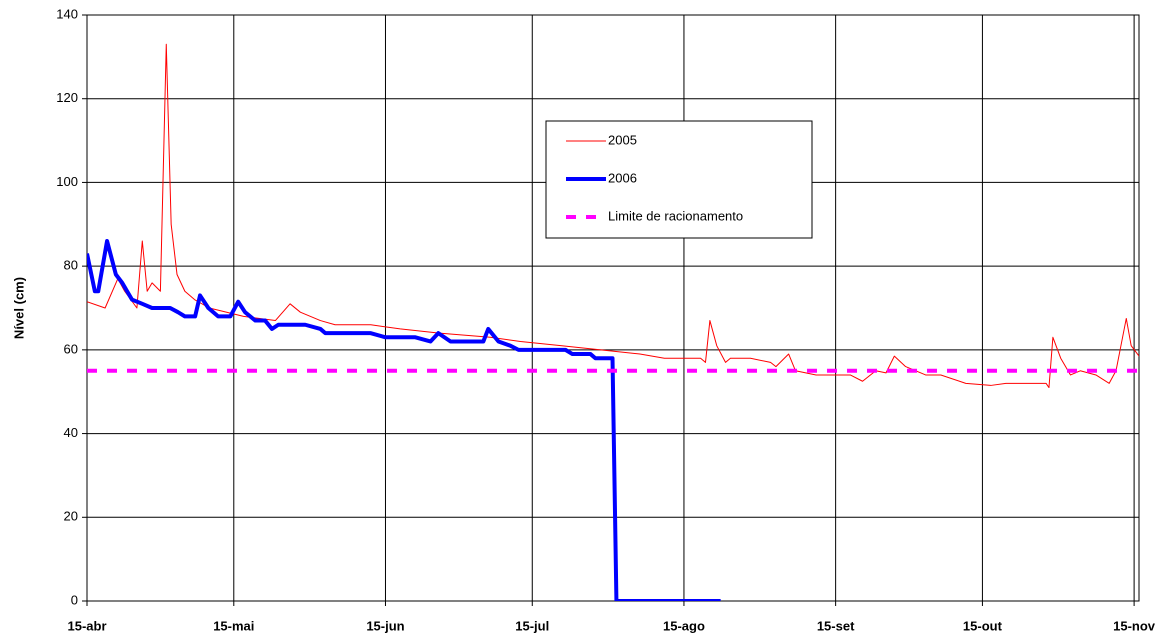 The width and height of the screenshot is (1174, 634). What do you see at coordinates (67, 97) in the screenshot?
I see `y-tick-label: 120` at bounding box center [67, 97].